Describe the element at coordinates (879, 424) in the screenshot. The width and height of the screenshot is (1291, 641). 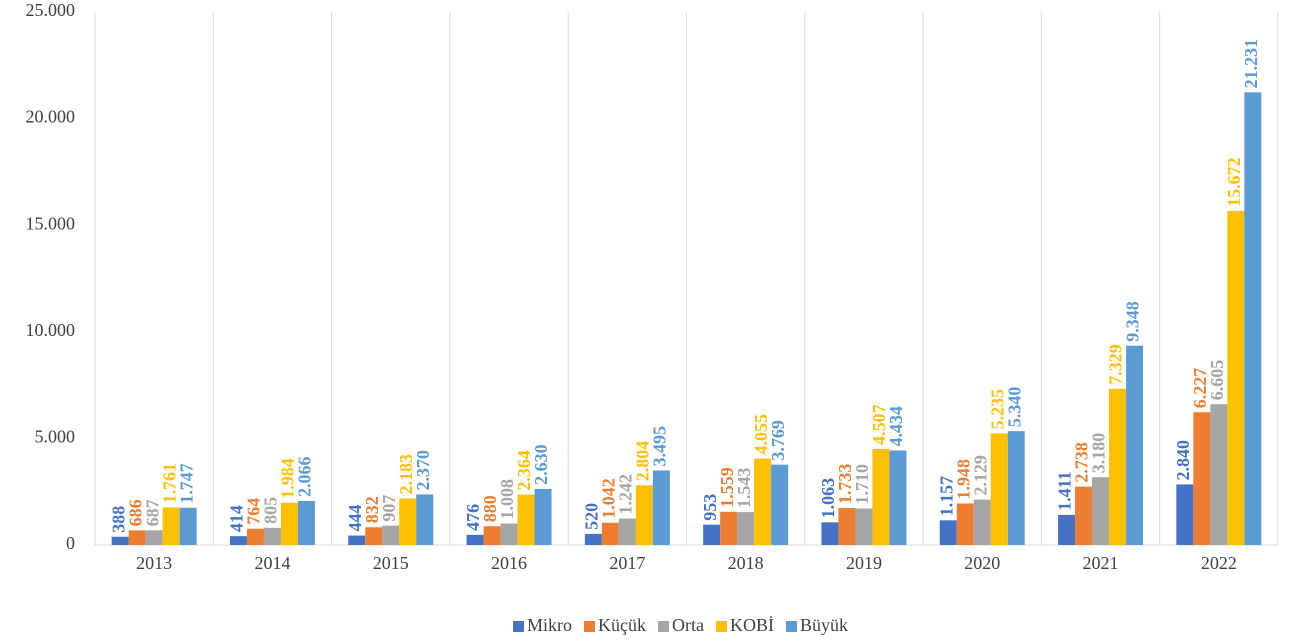
I see `value-label: 4.507` at that location.